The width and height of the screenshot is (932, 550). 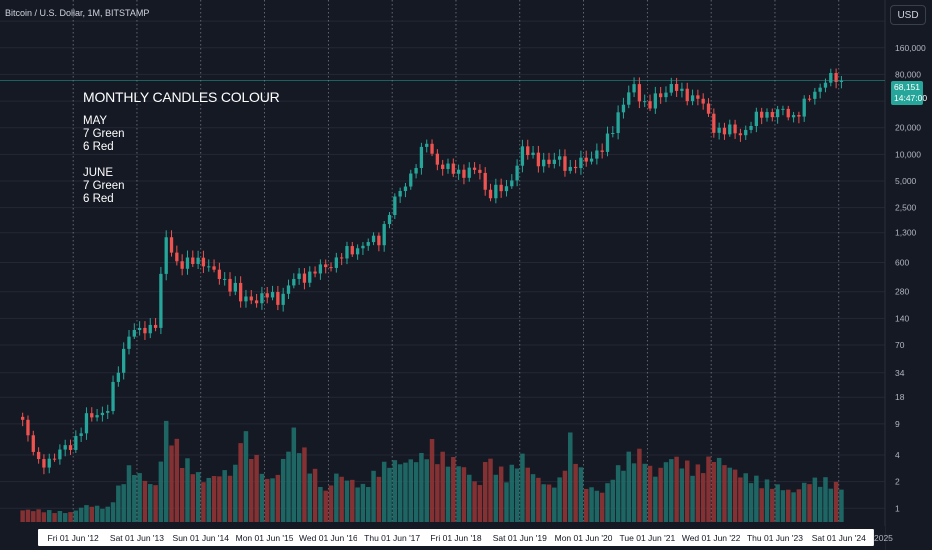 I want to click on symbol-title: Bitcoin / U.S. Dollar, 1M, BITSTAMP, so click(x=77, y=13).